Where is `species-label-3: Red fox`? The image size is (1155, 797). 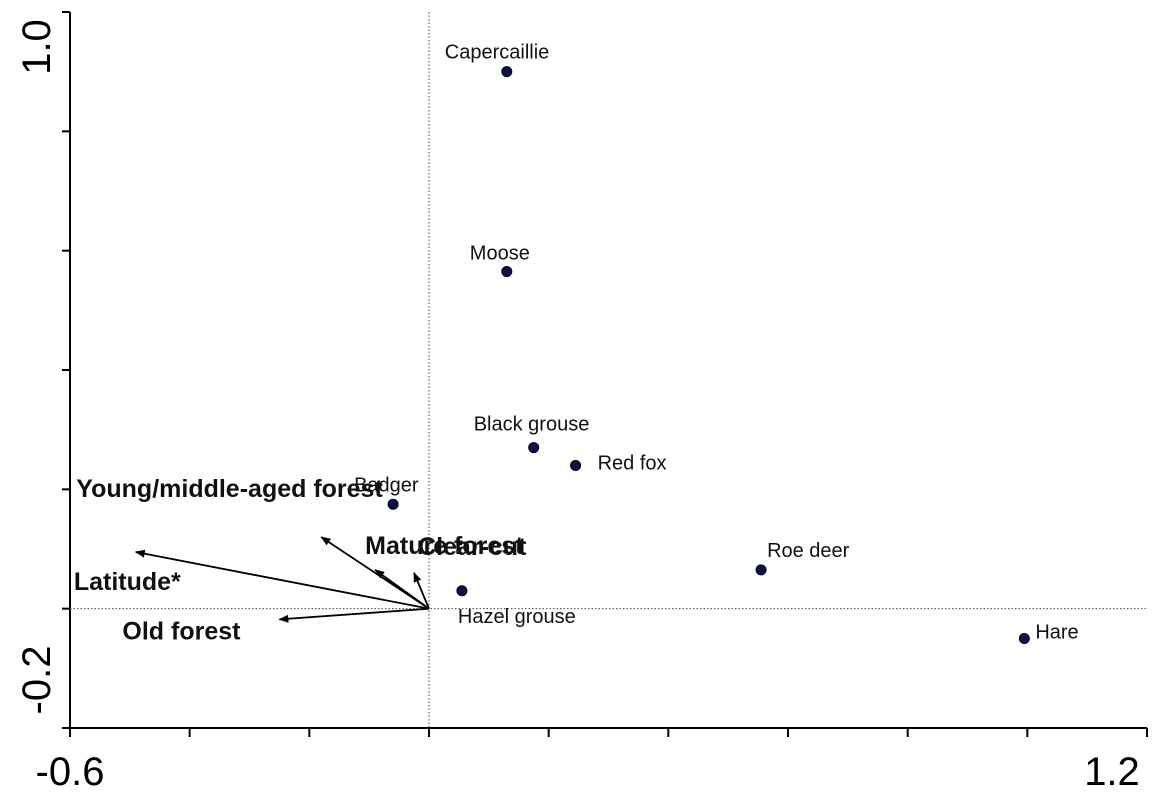 species-label-3: Red fox is located at coordinates (632, 463).